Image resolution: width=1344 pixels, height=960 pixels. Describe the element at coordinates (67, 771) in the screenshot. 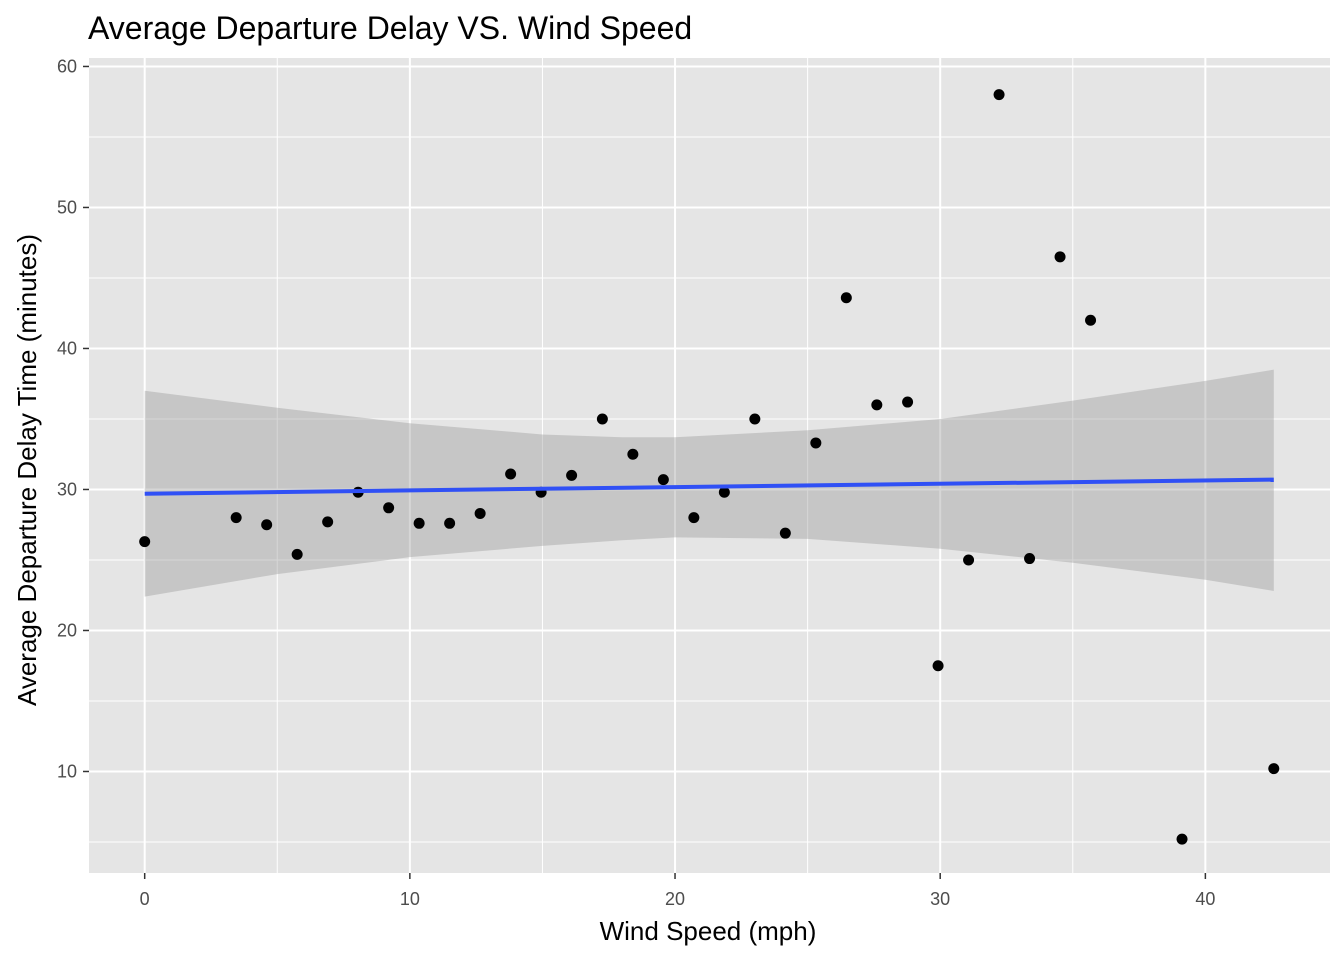

I see `y-tick-label: 10` at that location.